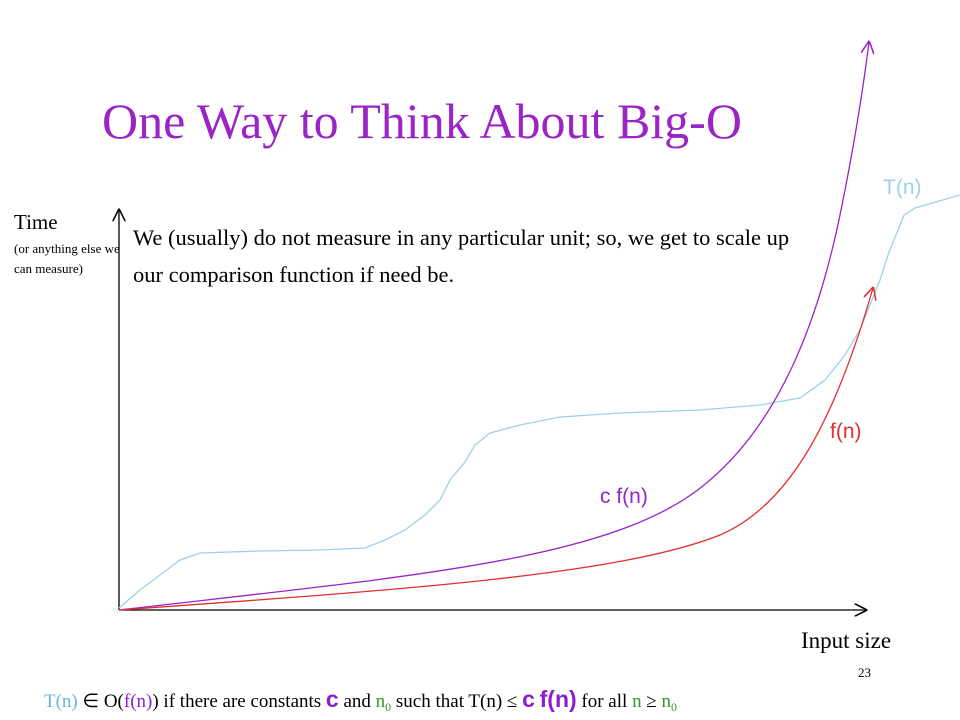  I want to click on formula-n0-end-base: n, so click(666, 701).